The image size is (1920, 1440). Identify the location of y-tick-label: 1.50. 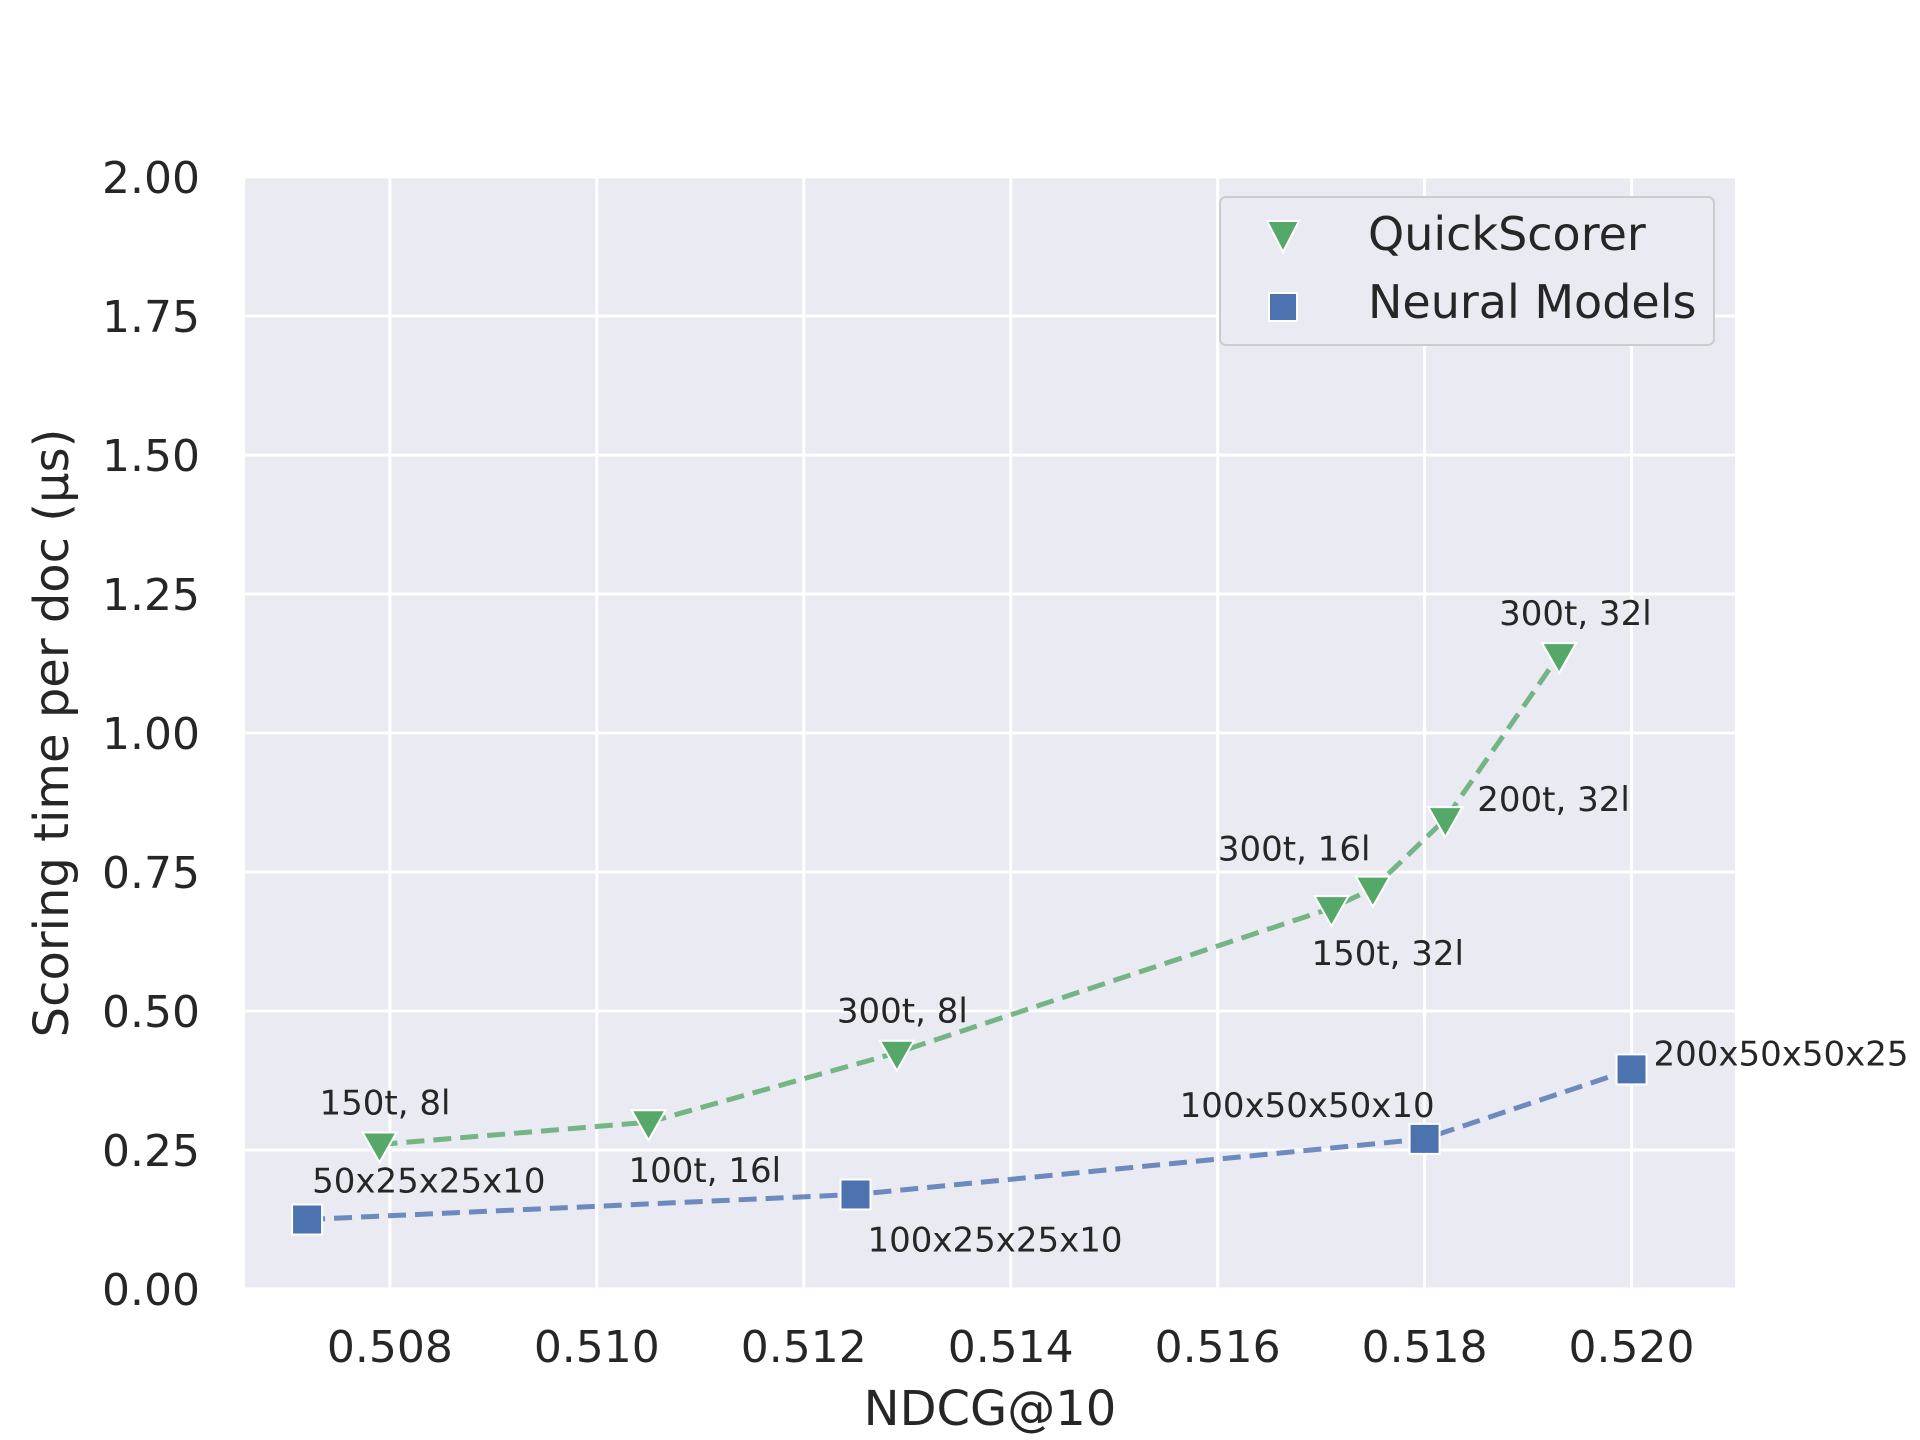
(151, 456).